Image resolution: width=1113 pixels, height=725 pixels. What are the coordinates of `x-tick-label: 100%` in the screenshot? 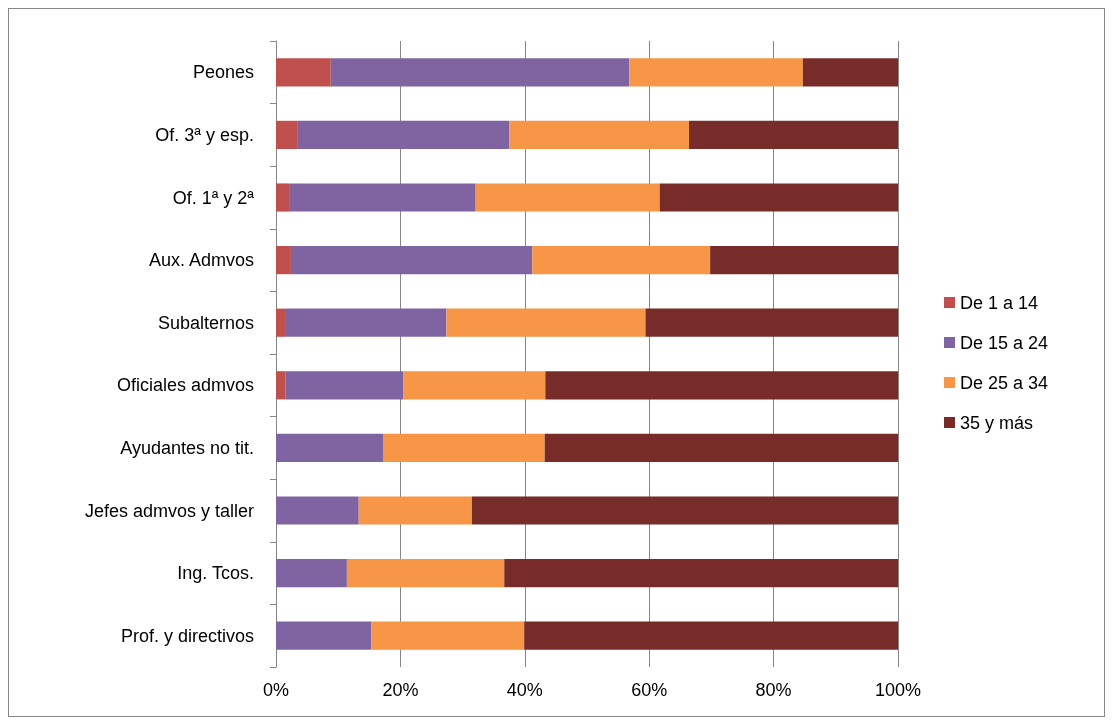 It's located at (898, 690).